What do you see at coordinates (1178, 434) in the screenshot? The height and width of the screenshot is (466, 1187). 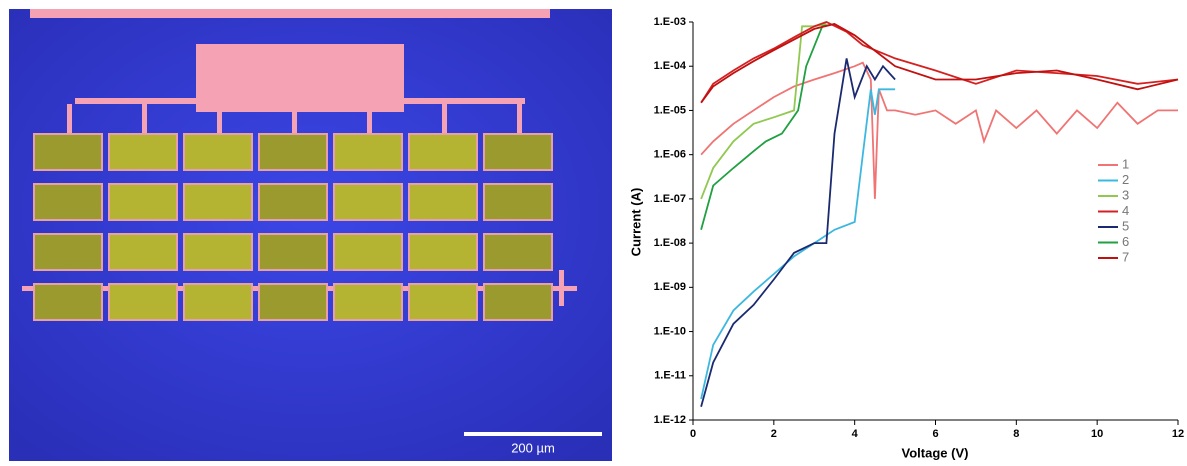 I see `x-tick-label: 12` at bounding box center [1178, 434].